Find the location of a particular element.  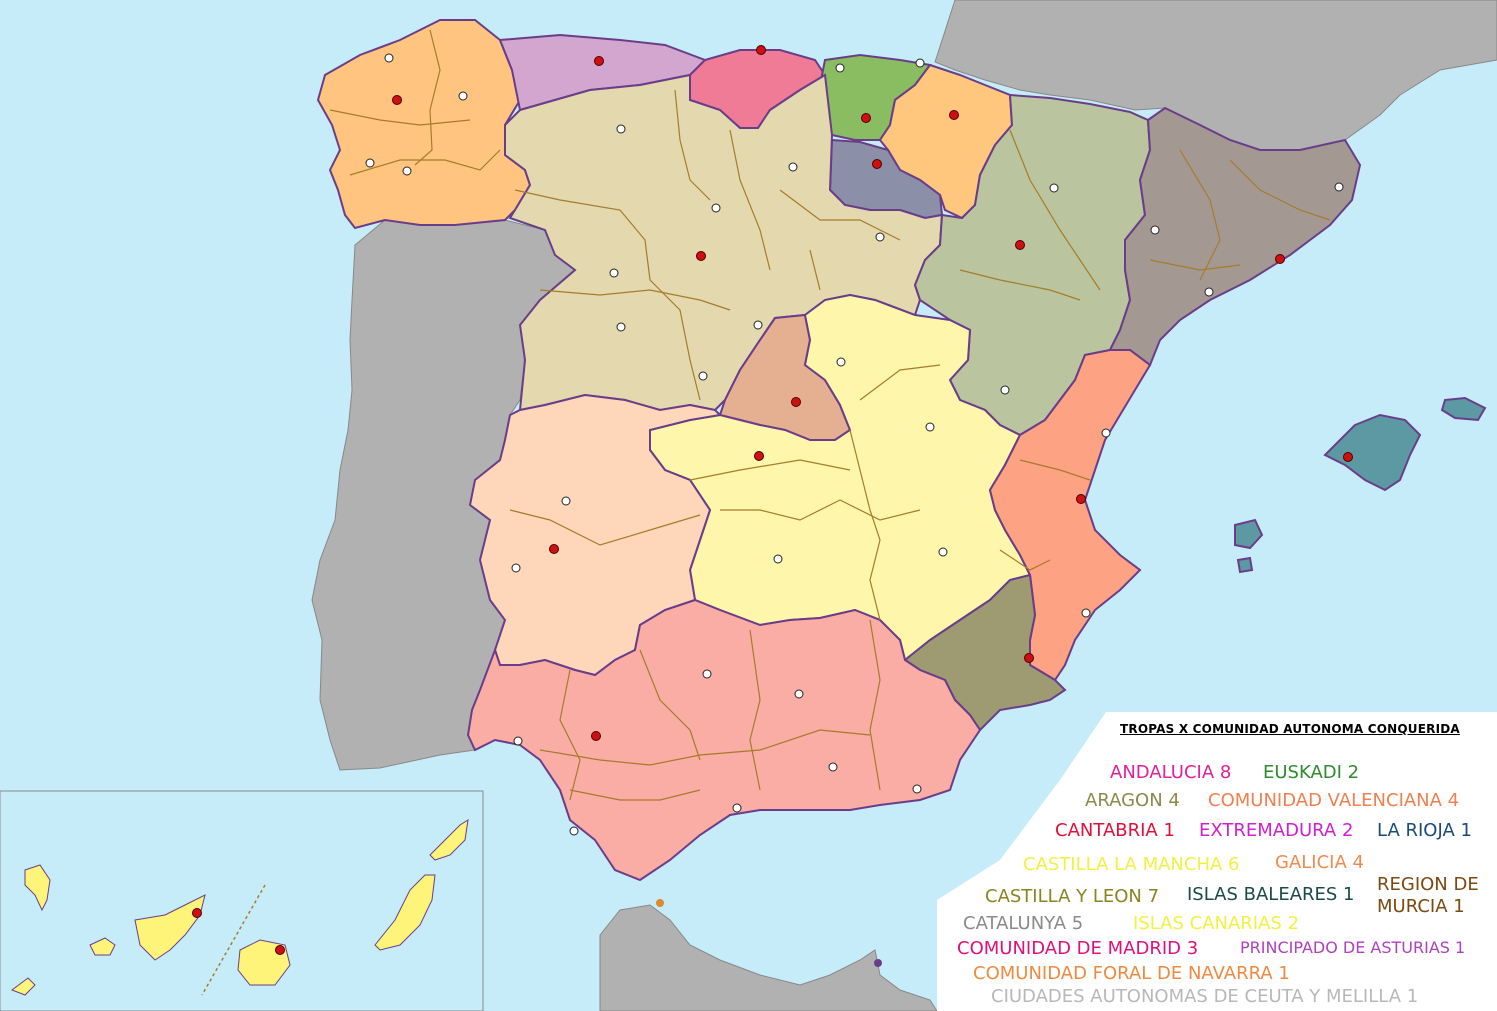

legend-entry: COMUNIDAD FORAL DE NAVARRA 1 is located at coordinates (1131, 973).